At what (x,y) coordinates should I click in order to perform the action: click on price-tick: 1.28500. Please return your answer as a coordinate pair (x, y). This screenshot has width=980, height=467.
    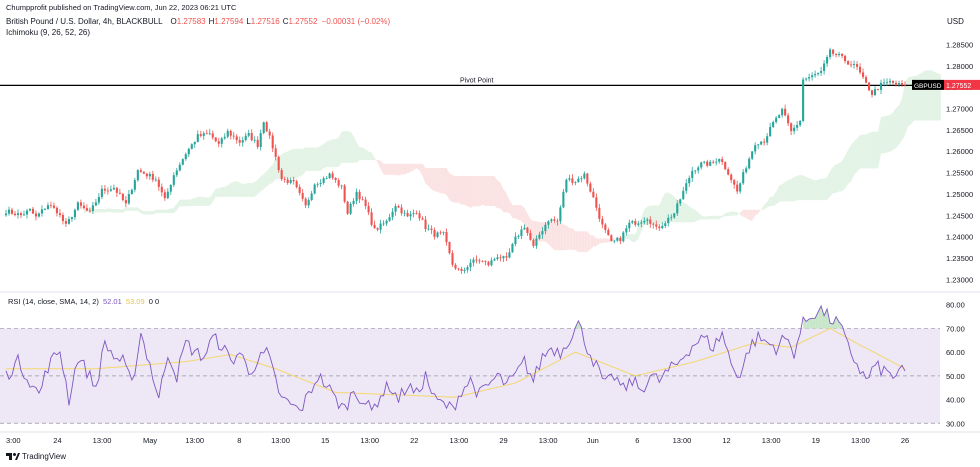
    Looking at the image, I should click on (959, 44).